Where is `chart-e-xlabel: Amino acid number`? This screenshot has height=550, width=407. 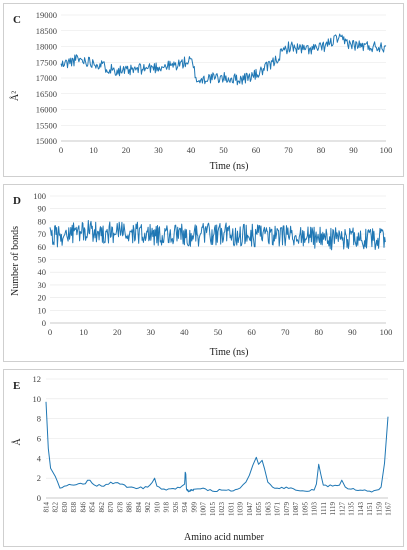 chart-e-xlabel: Amino acid number is located at coordinates (224, 537).